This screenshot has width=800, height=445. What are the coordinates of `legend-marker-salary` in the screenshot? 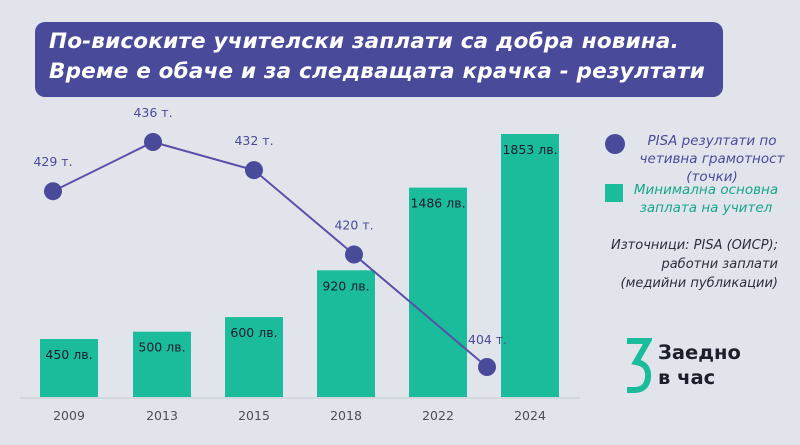 It's located at (614, 193).